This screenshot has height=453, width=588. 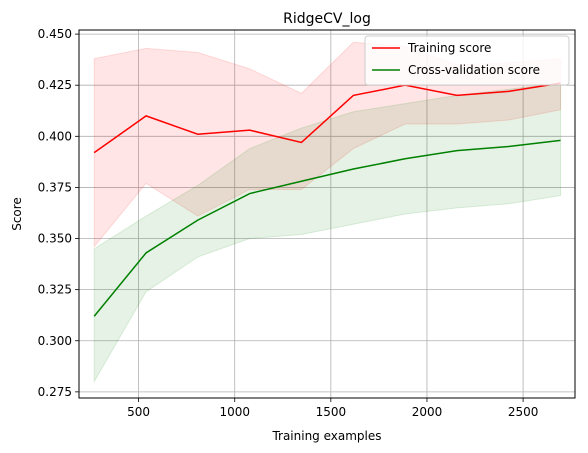 What do you see at coordinates (331, 412) in the screenshot?
I see `x-tick-label: 1500` at bounding box center [331, 412].